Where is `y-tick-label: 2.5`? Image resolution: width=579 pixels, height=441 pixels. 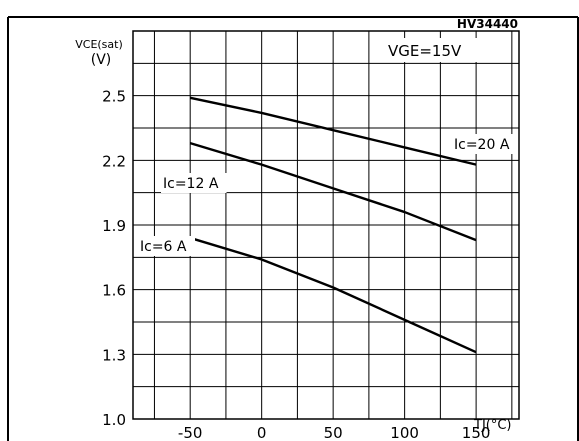 y-tick-label: 2.5 is located at coordinates (114, 97).